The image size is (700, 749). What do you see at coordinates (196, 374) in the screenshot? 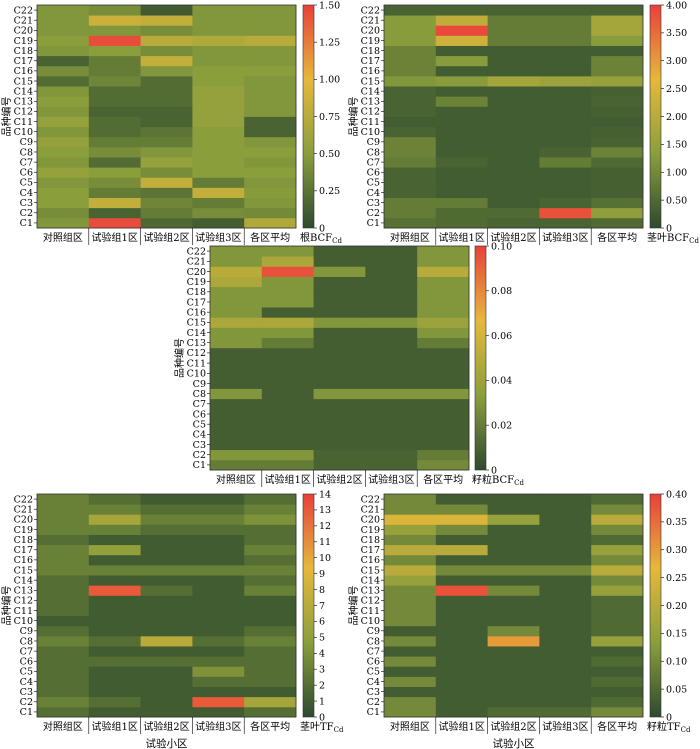
I see `row-label: C10` at bounding box center [196, 374].